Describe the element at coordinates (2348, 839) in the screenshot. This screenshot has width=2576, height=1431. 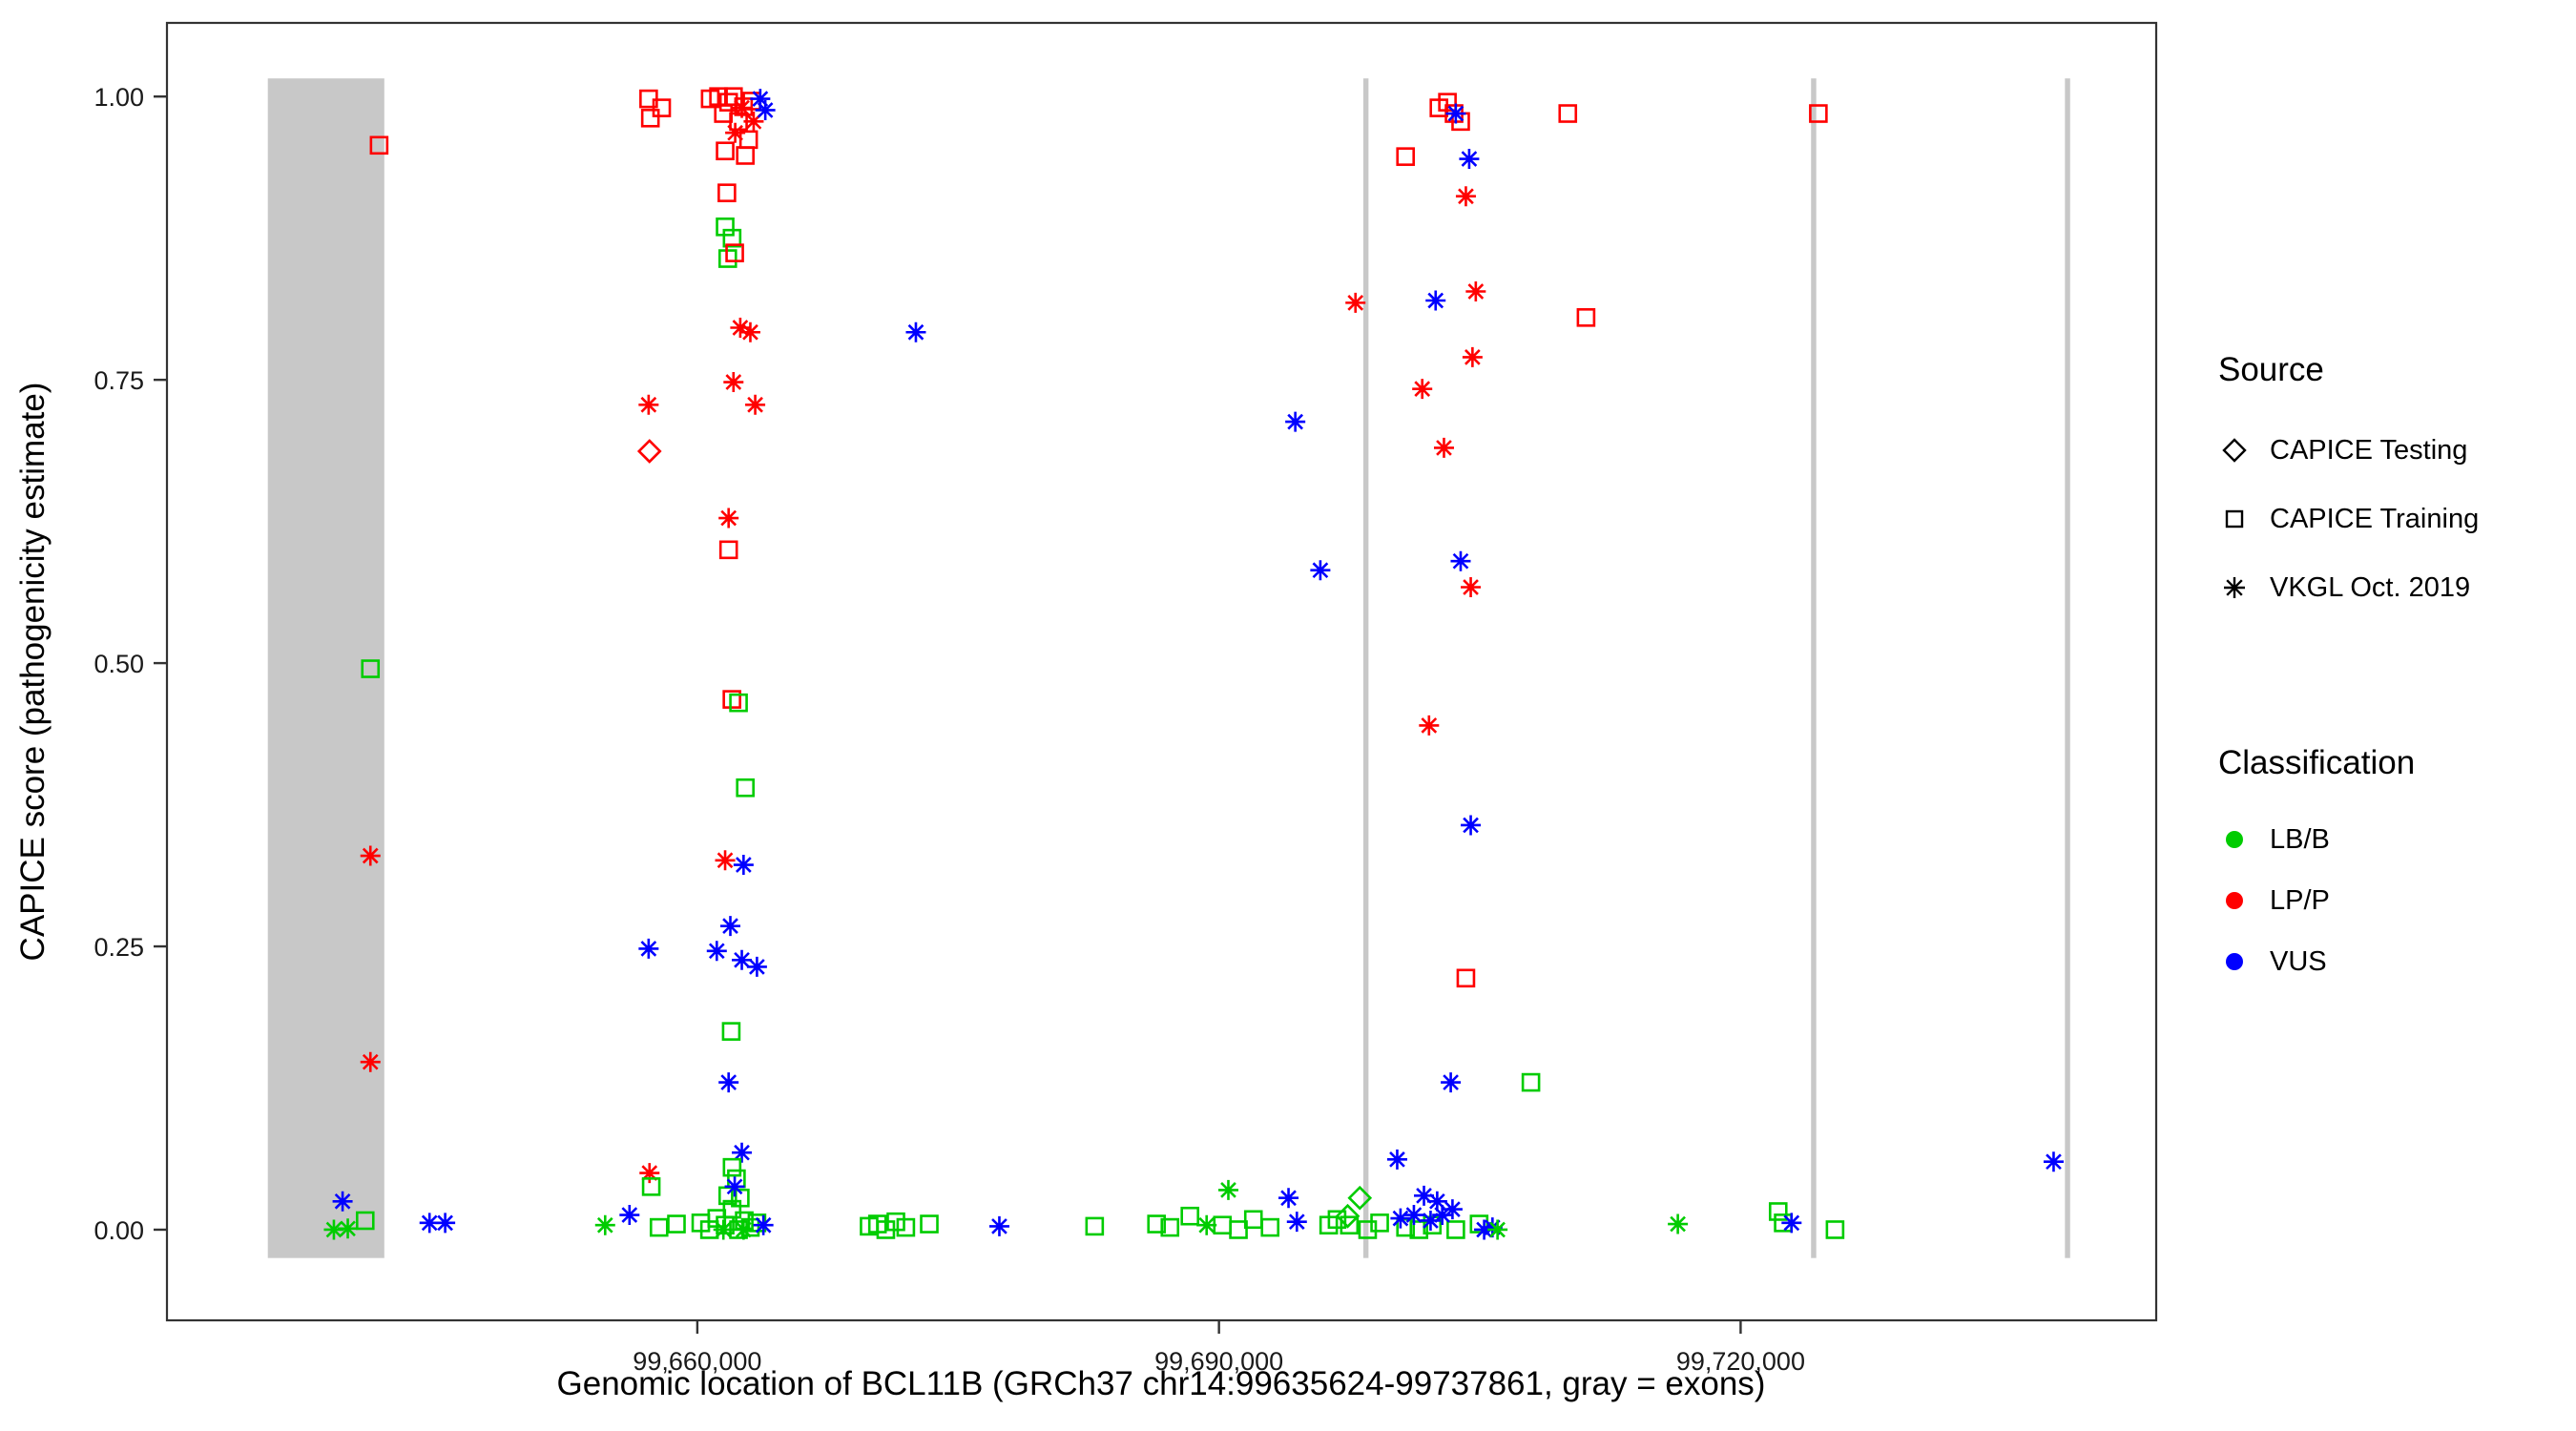
I see `legend-item-lbb: LB/B` at that location.